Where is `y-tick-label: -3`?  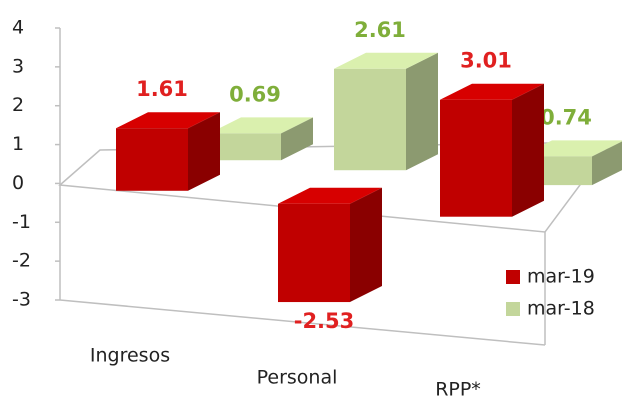 y-tick-label: -3 is located at coordinates (21, 300).